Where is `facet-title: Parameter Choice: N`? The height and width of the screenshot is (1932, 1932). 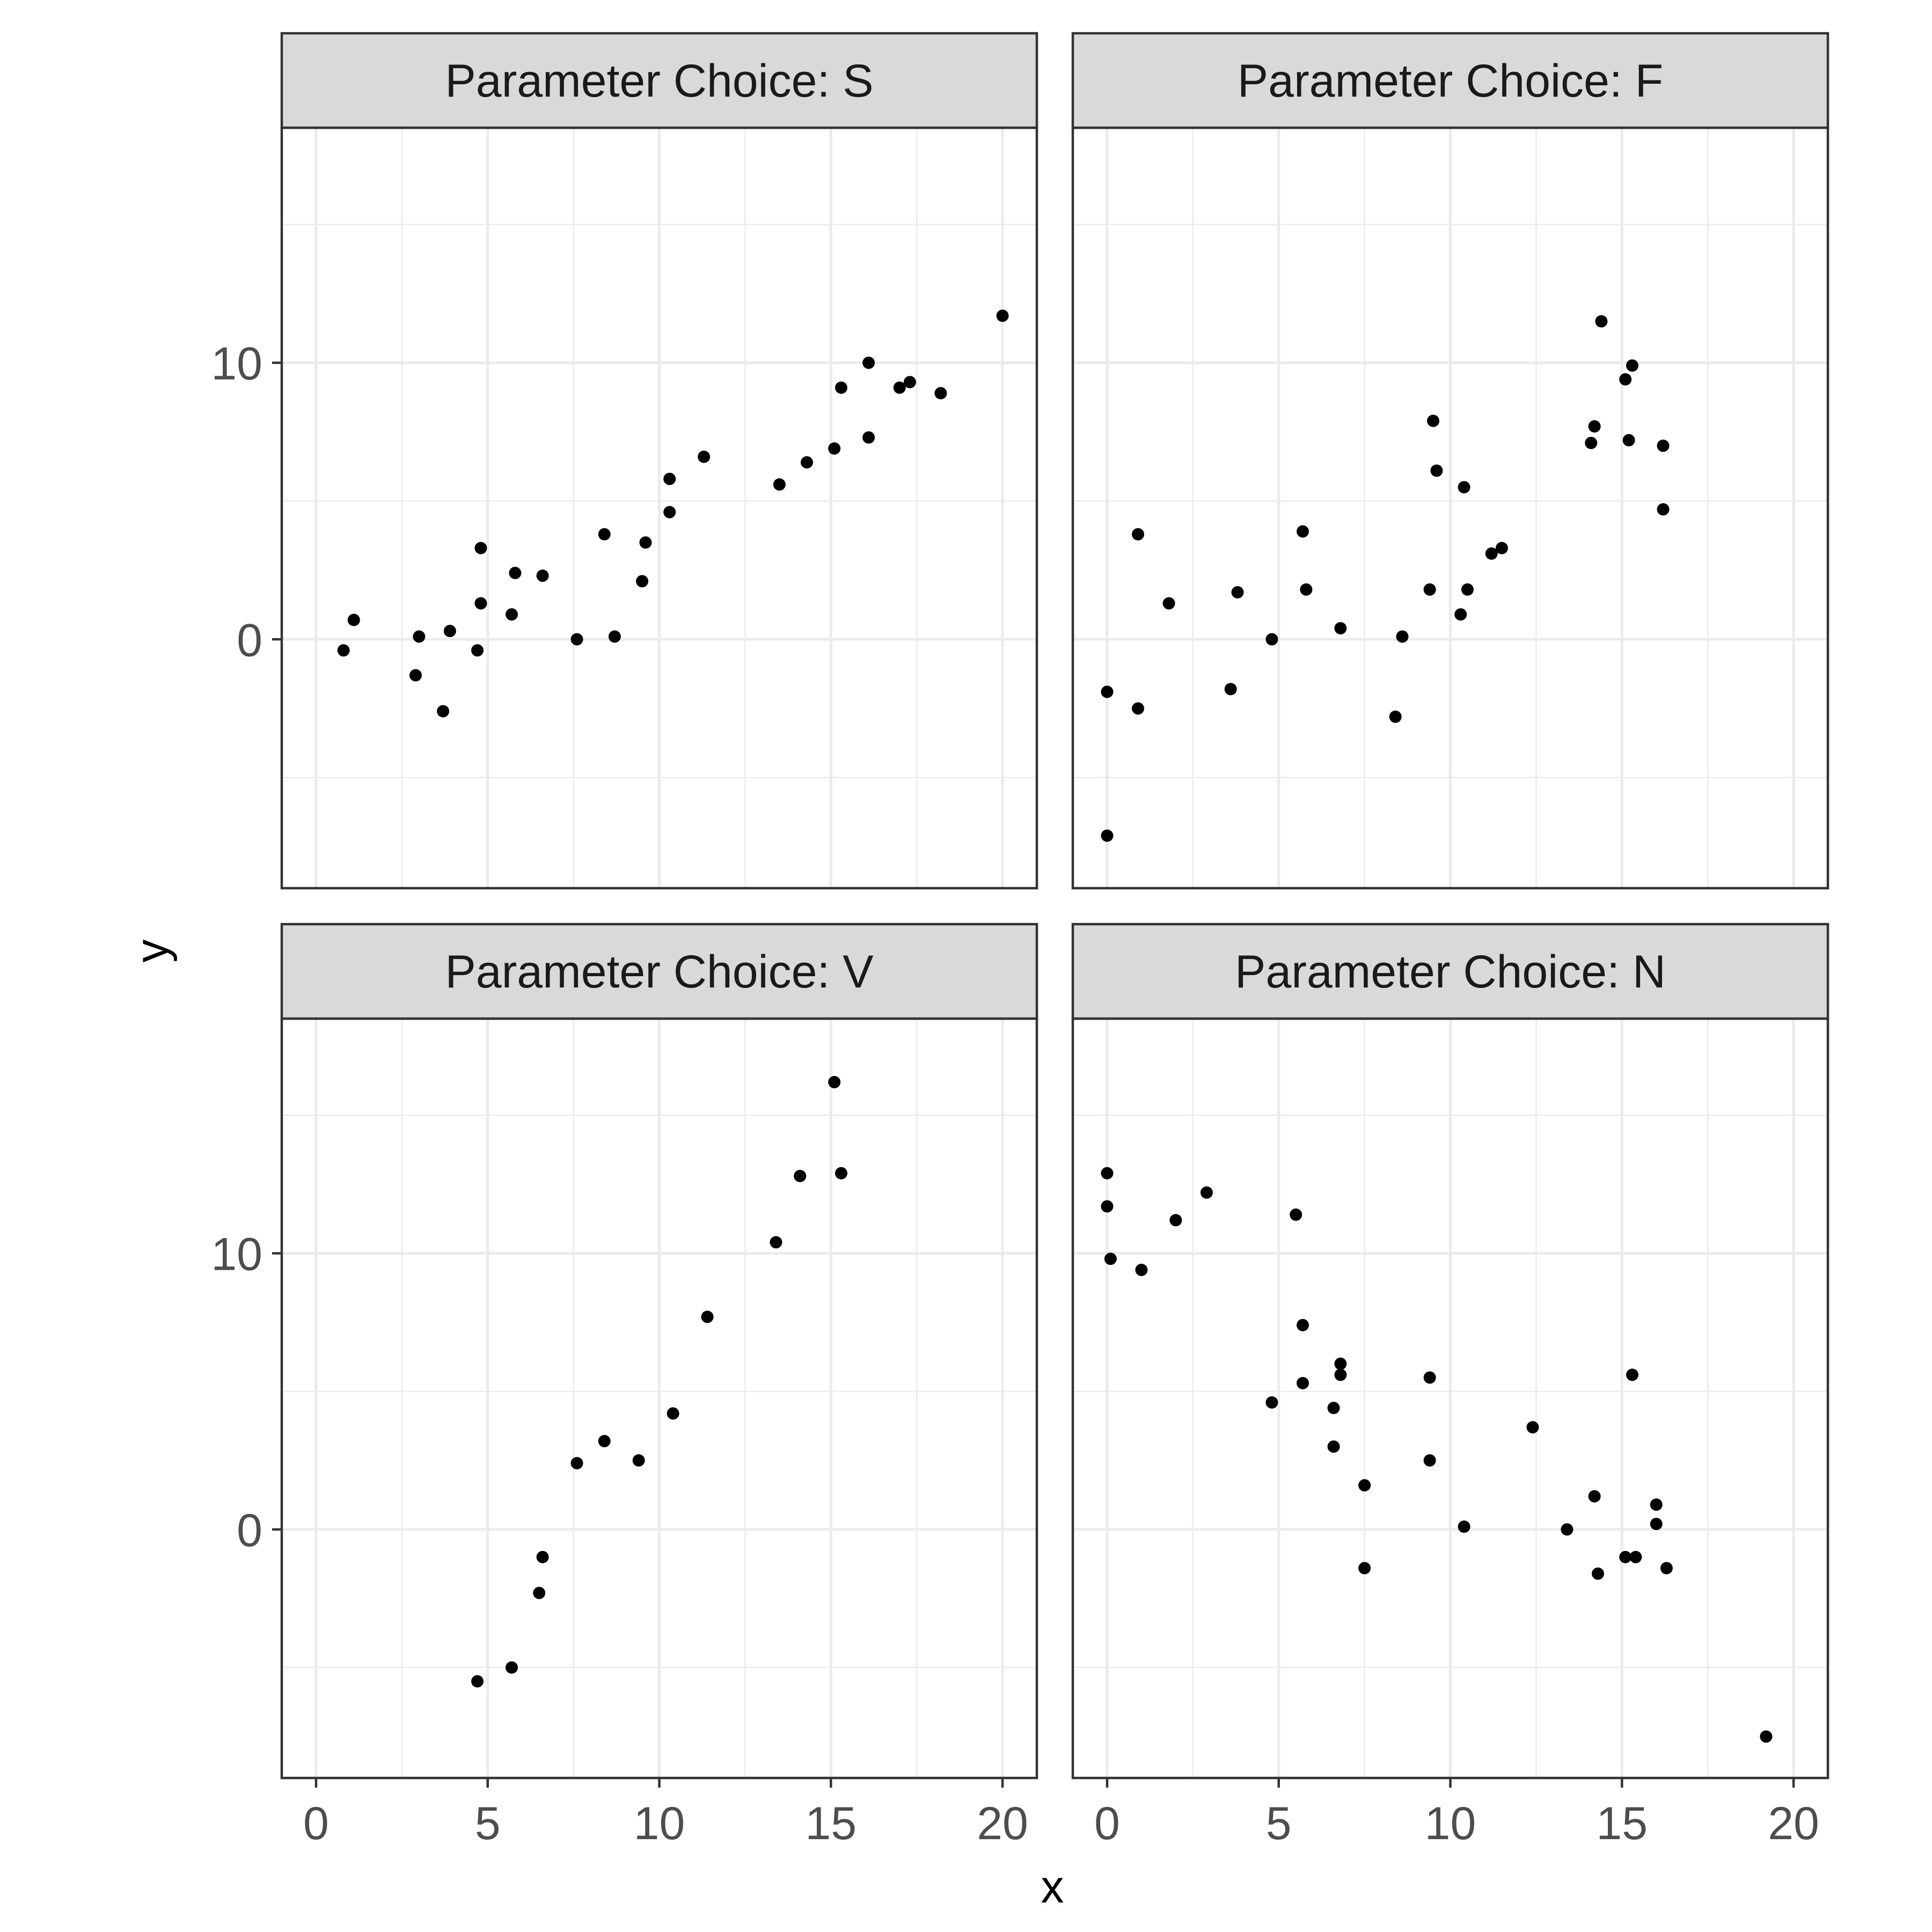 facet-title: Parameter Choice: N is located at coordinates (1450, 972).